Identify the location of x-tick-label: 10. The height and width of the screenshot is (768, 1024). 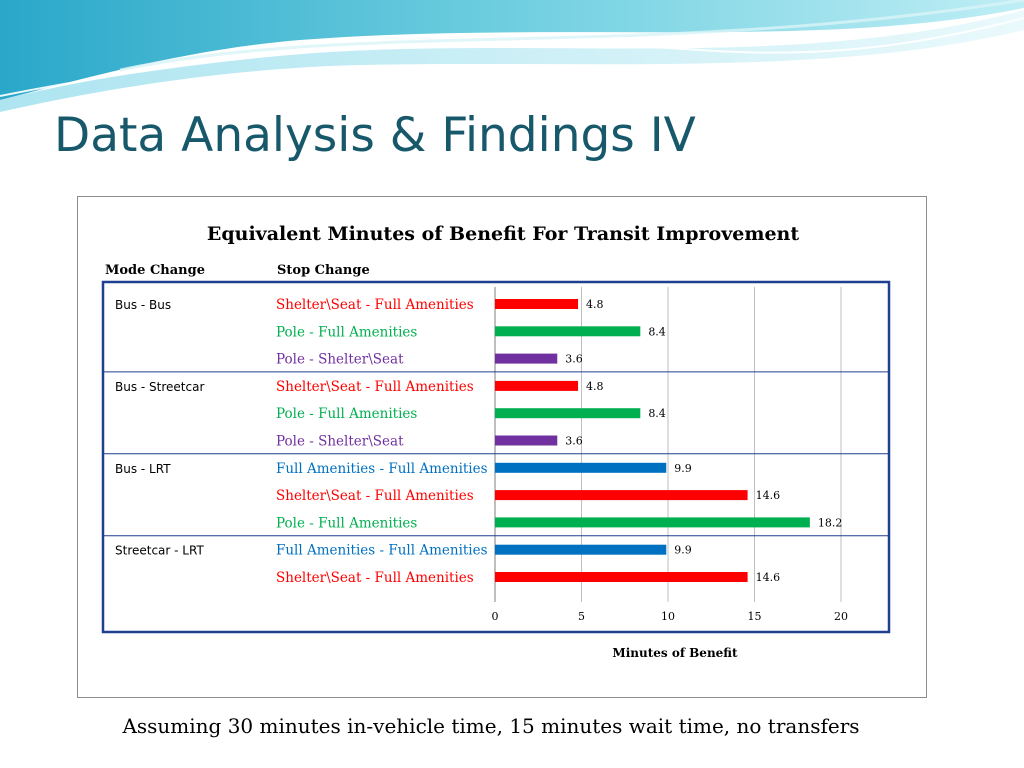
(668, 616).